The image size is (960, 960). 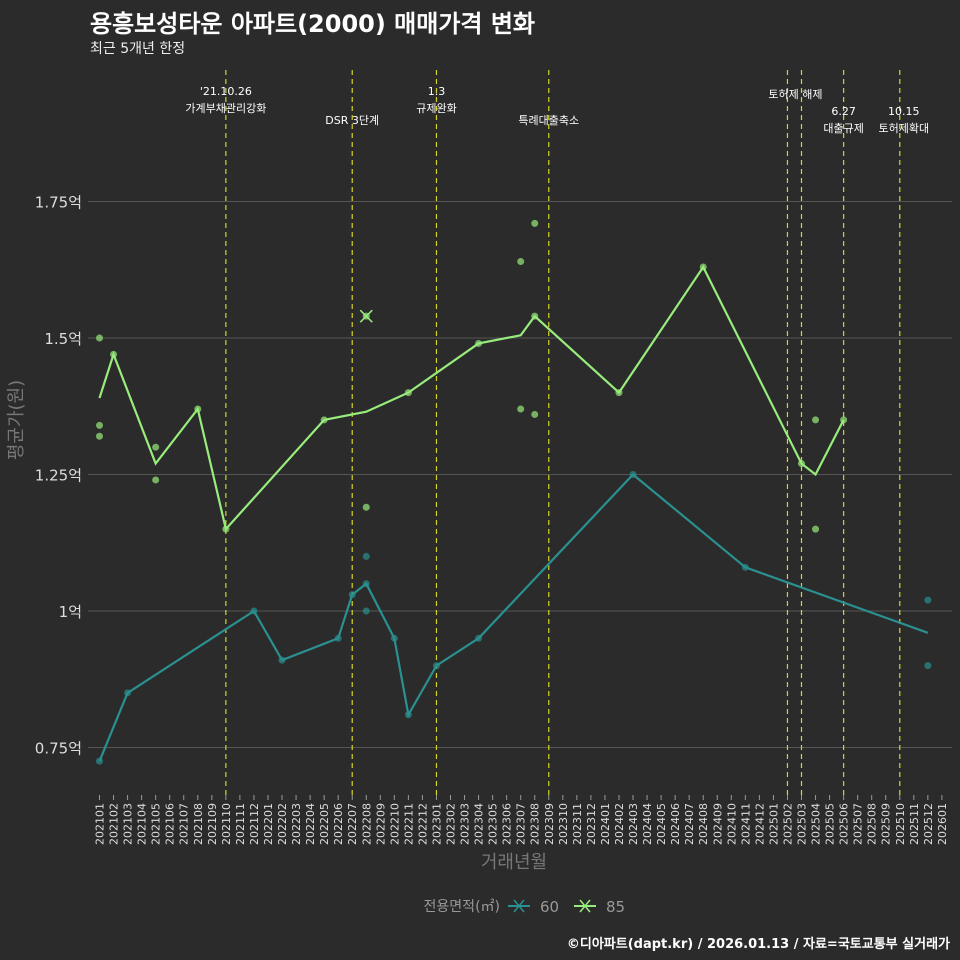 What do you see at coordinates (436, 108) in the screenshot?
I see `event-annotation: 규제완화` at bounding box center [436, 108].